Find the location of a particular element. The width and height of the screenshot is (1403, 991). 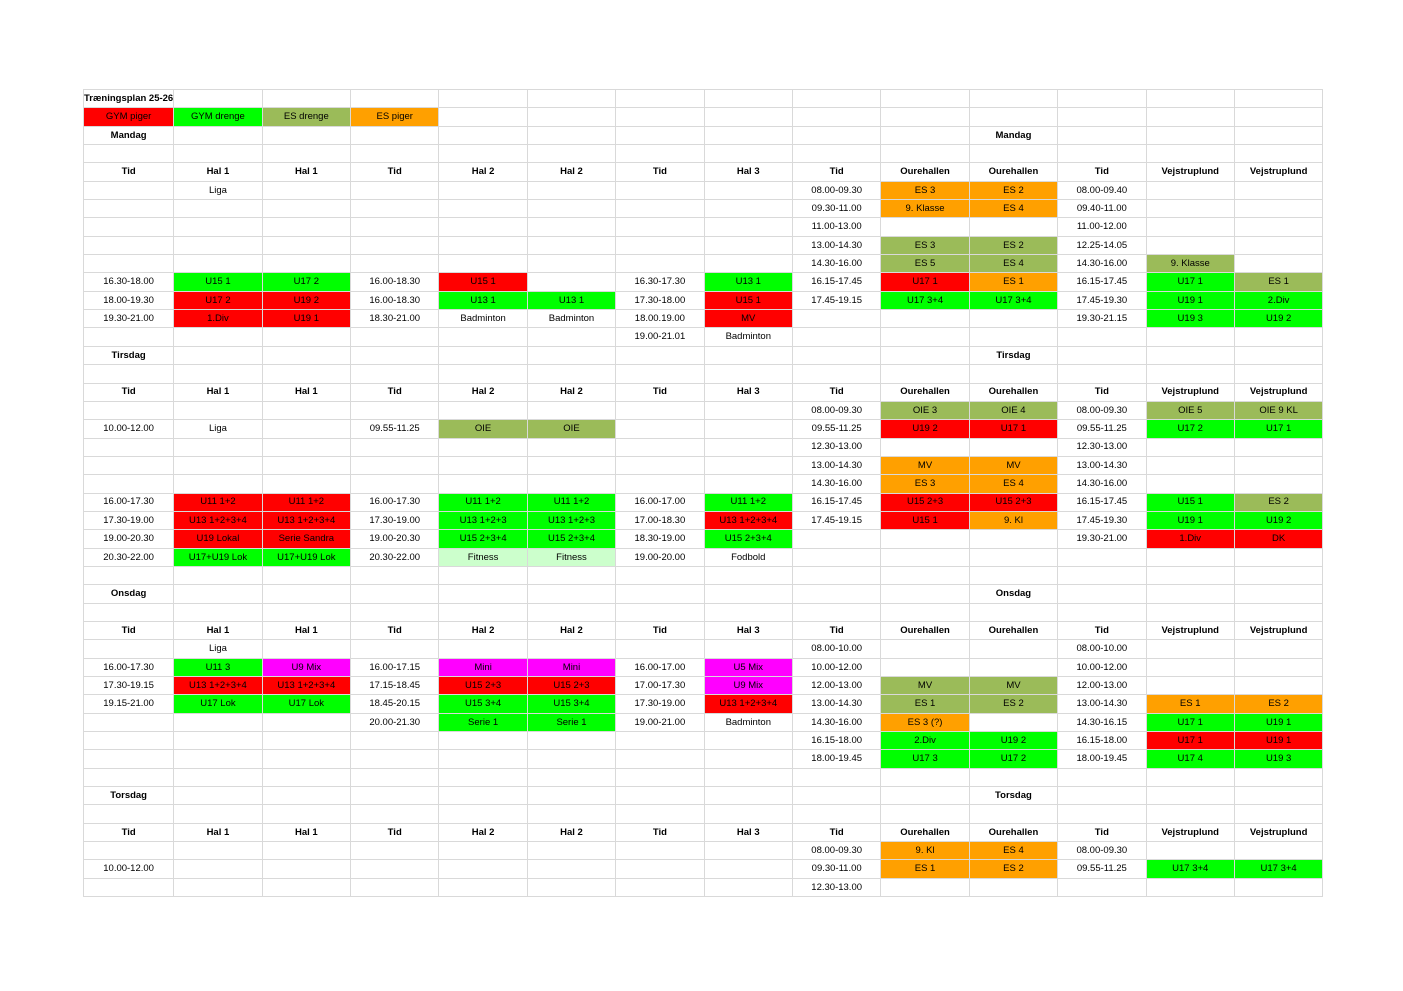

sheet-cell: 20.00-21.30 is located at coordinates (395, 722).